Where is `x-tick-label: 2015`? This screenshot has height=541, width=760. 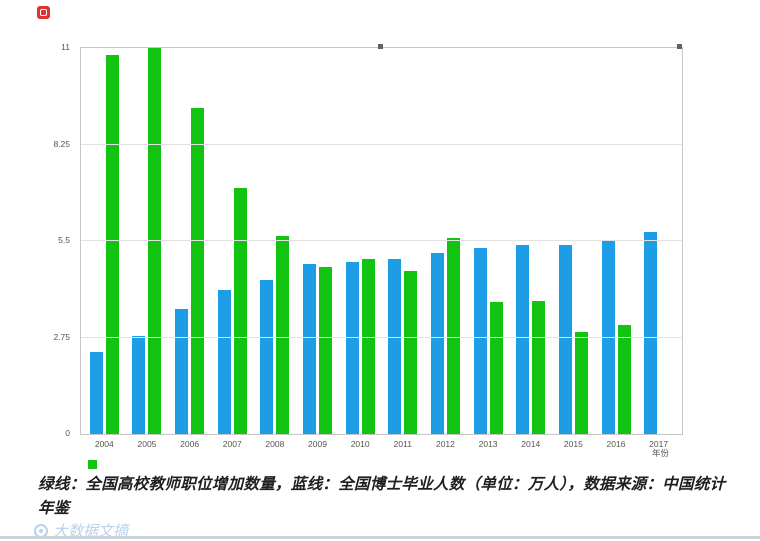 x-tick-label: 2015 is located at coordinates (573, 444).